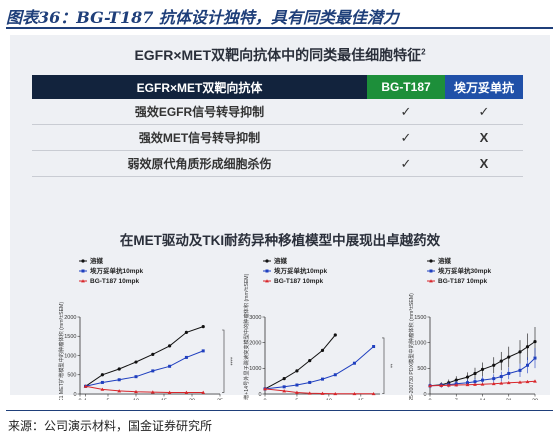 The image size is (559, 446). I want to click on panel-title-text: EGFR×MET双靶向抗体中的同类最佳细胞特征, so click(278, 55).